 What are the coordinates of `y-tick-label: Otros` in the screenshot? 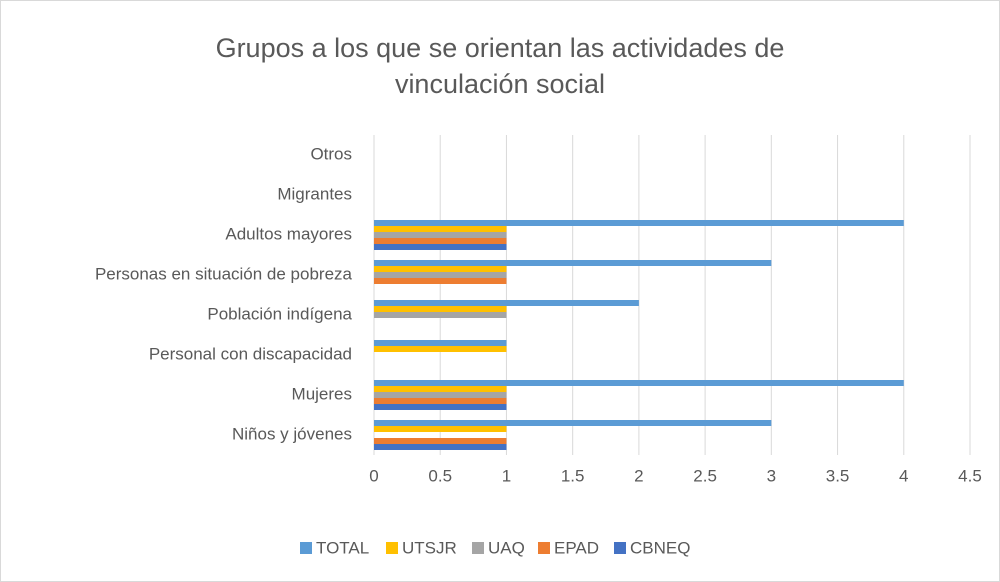 It's located at (331, 153).